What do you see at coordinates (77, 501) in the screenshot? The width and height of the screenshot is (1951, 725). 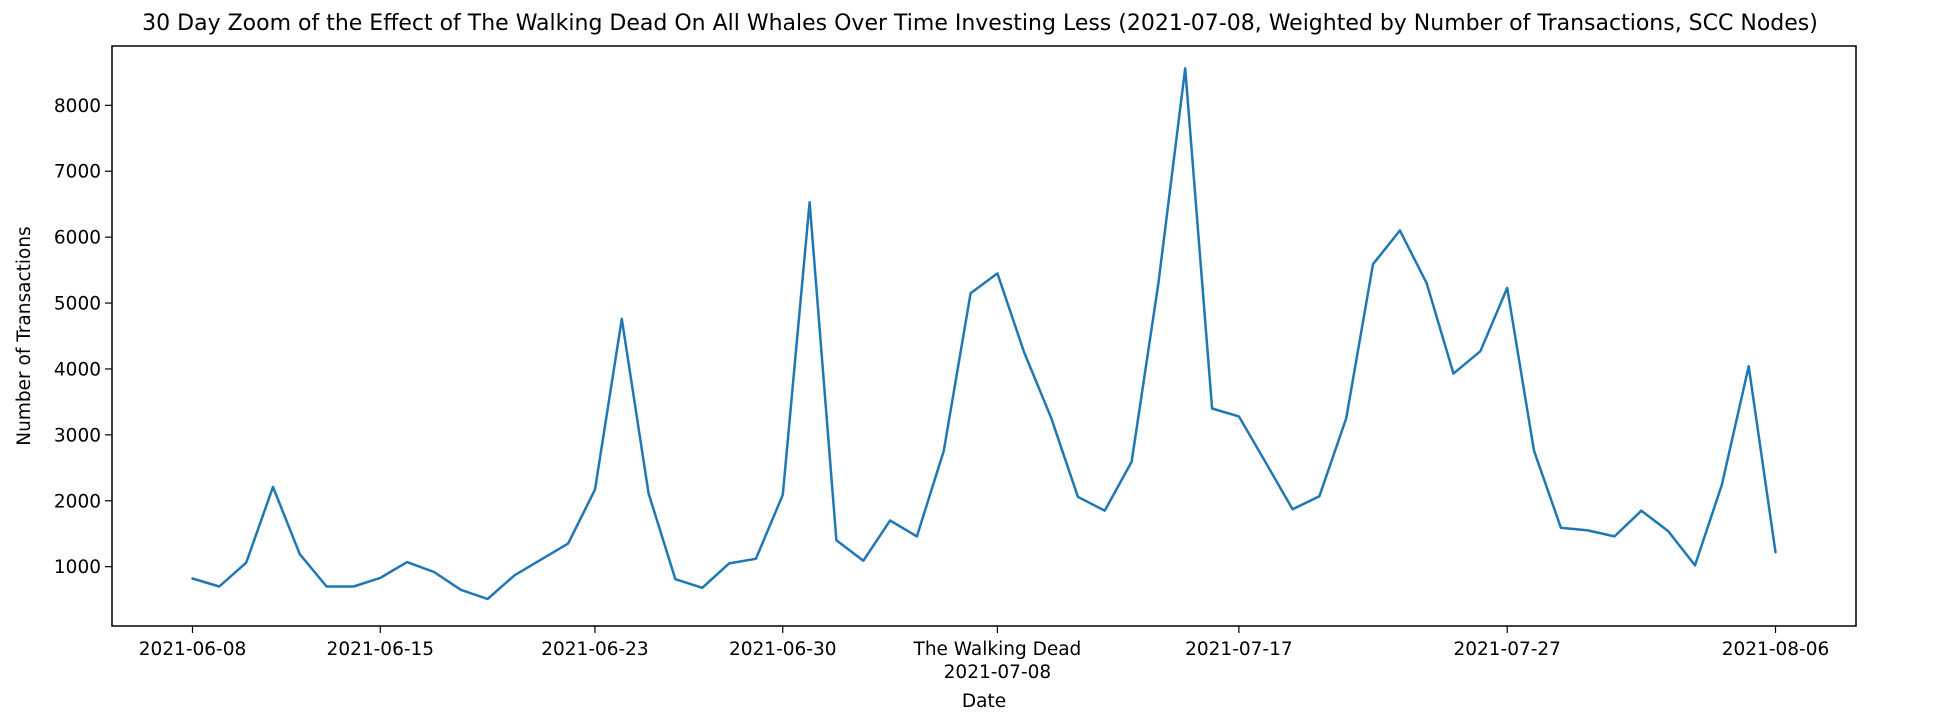 I see `y-tick-label: 2000` at bounding box center [77, 501].